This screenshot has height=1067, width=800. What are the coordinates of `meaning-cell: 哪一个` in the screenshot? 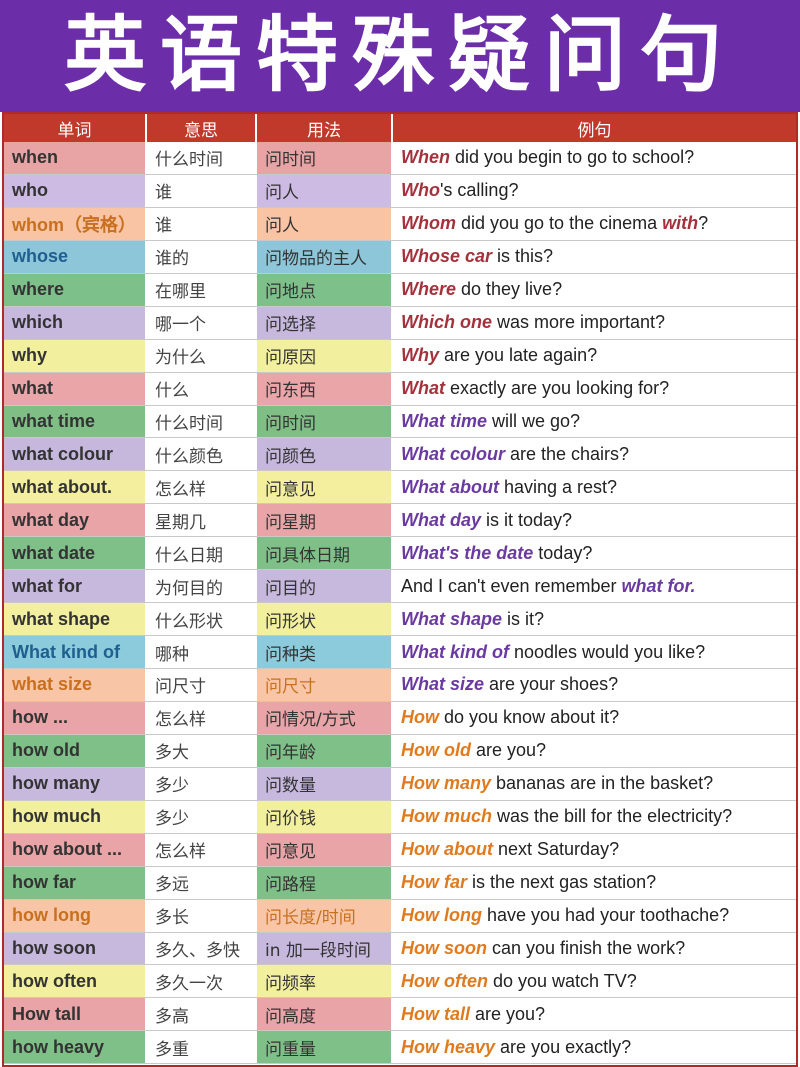 It's located at (202, 322).